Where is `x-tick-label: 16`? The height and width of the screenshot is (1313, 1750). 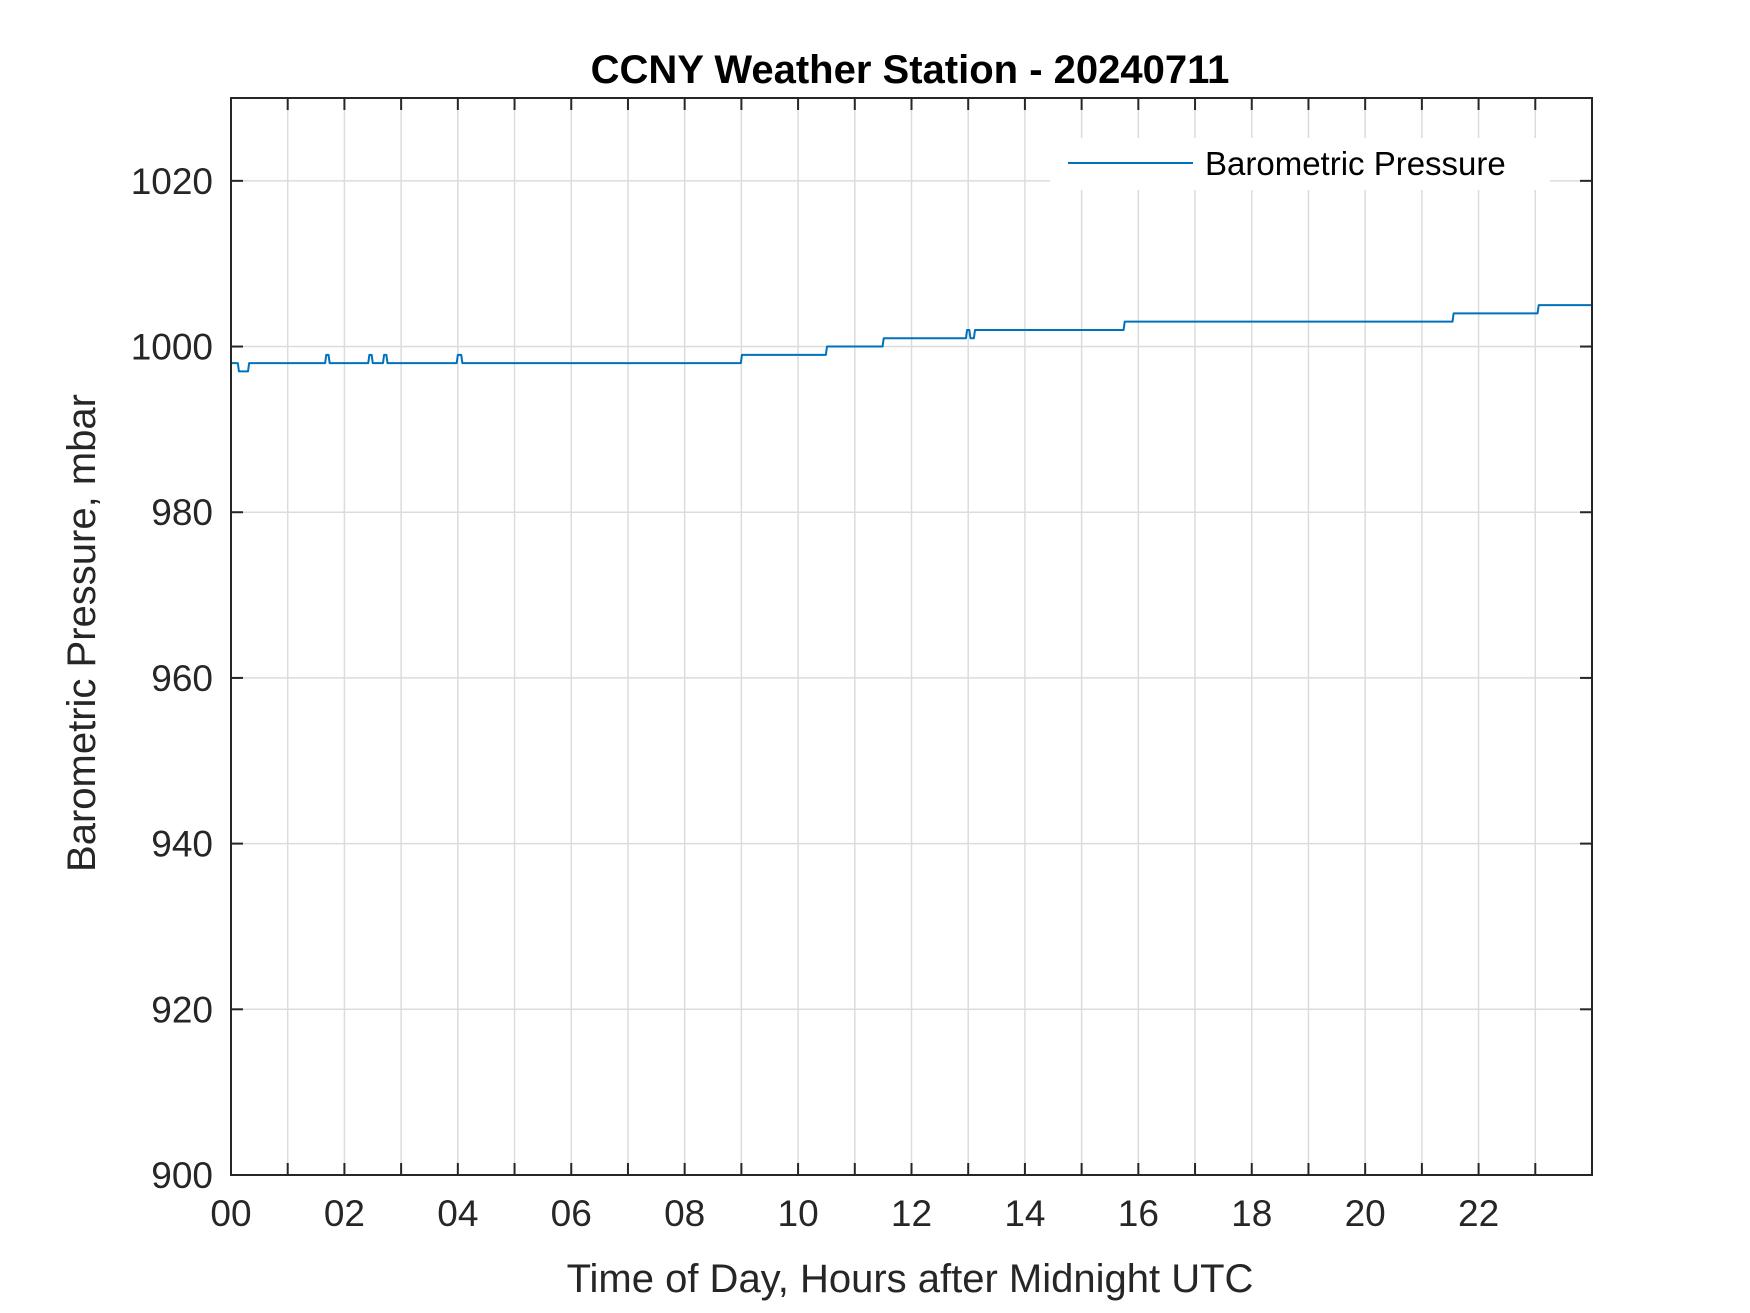
x-tick-label: 16 is located at coordinates (1138, 1213).